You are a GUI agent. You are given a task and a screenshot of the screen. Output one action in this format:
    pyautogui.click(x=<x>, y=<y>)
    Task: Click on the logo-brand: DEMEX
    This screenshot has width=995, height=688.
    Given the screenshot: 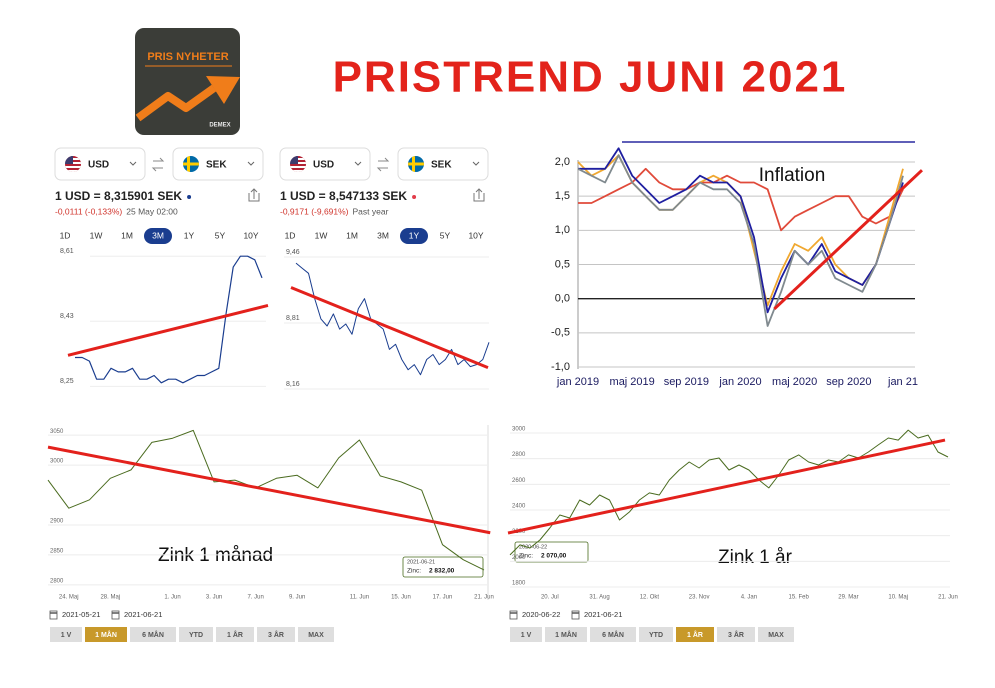 What is the action you would take?
    pyautogui.click(x=219, y=126)
    